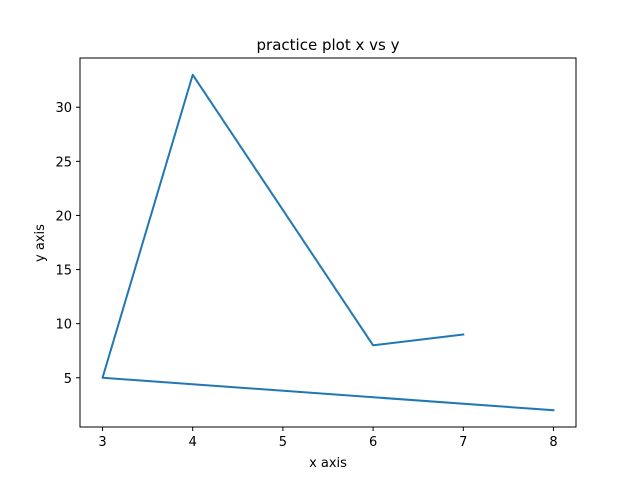 The width and height of the screenshot is (640, 480). I want to click on y-tick-label: 30, so click(63, 108).